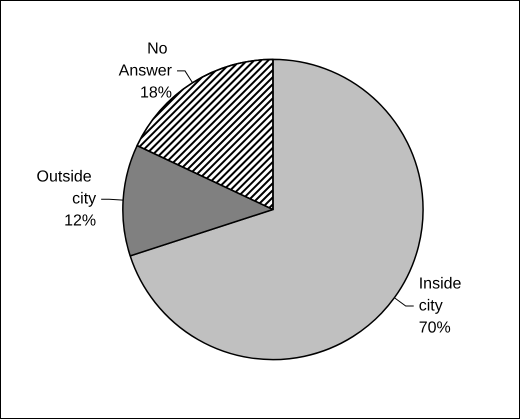 This screenshot has width=520, height=419. What do you see at coordinates (66, 188) in the screenshot?
I see `slice-label: Outside city` at bounding box center [66, 188].